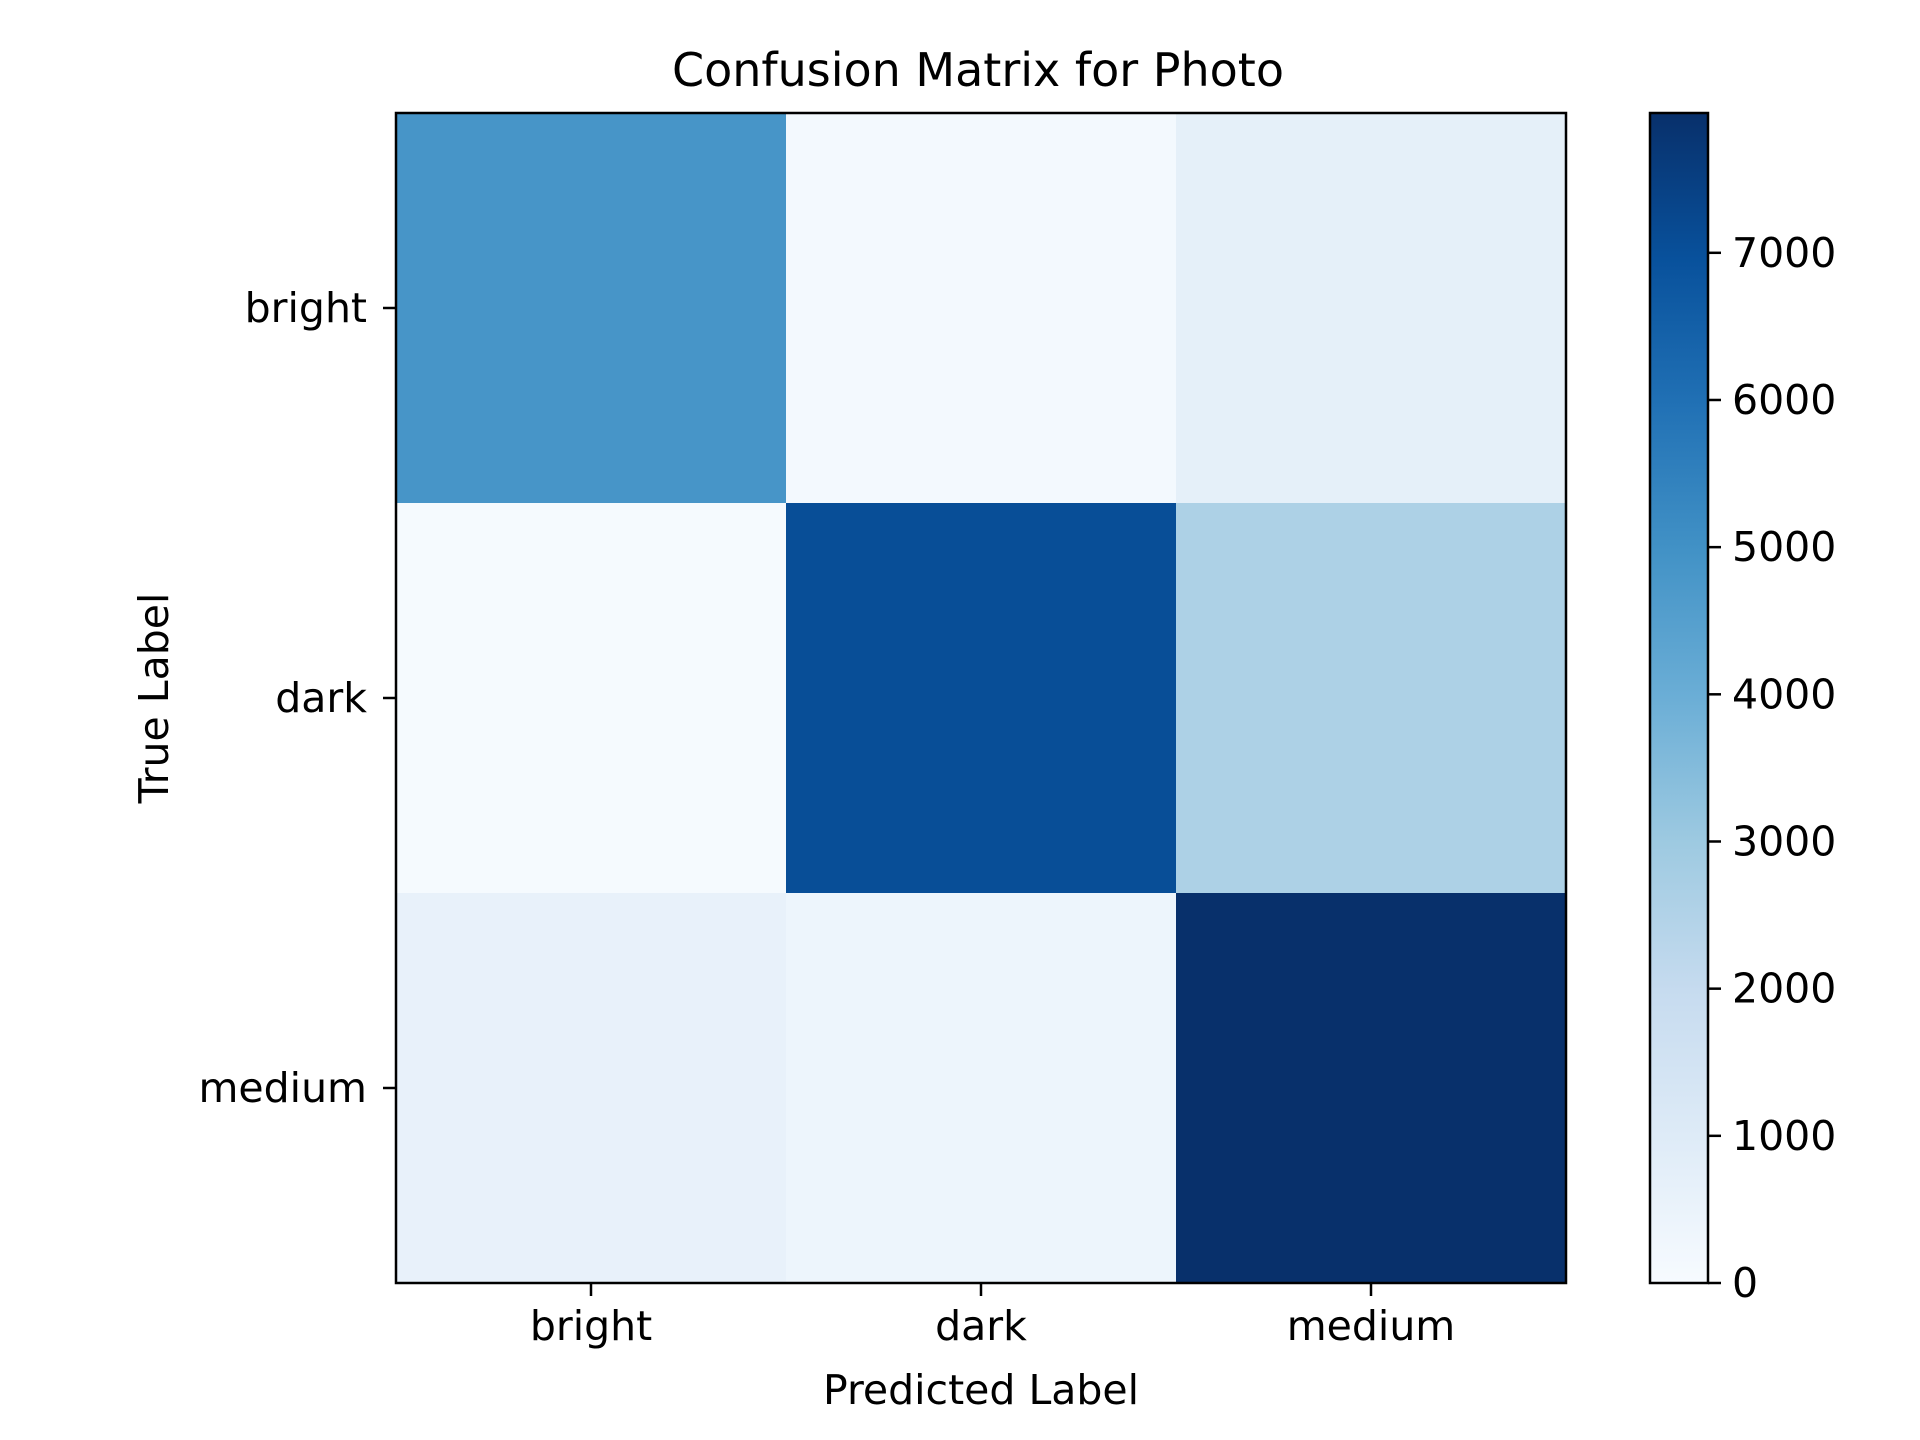  I want to click on colorbar-tick-label: 3000, so click(1784, 841).